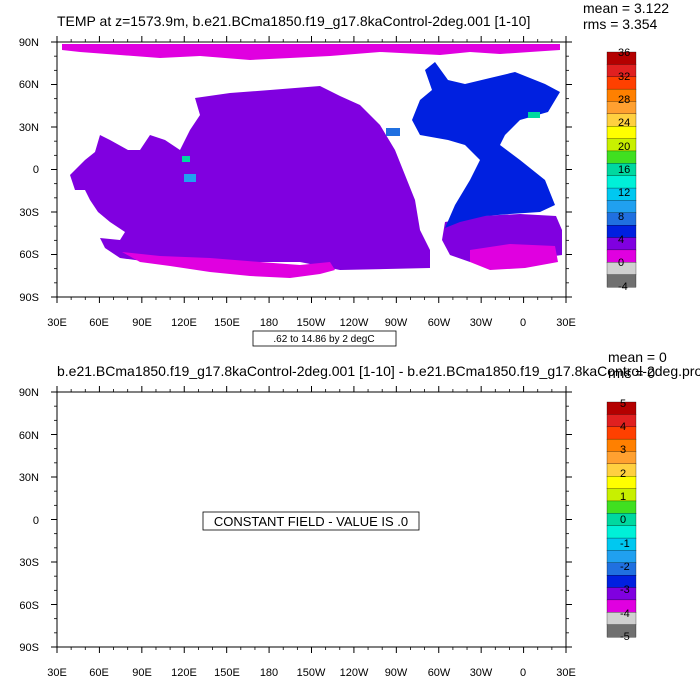 This screenshot has width=700, height=700. Describe the element at coordinates (625, 590) in the screenshot. I see `colorbar-label: -3` at that location.